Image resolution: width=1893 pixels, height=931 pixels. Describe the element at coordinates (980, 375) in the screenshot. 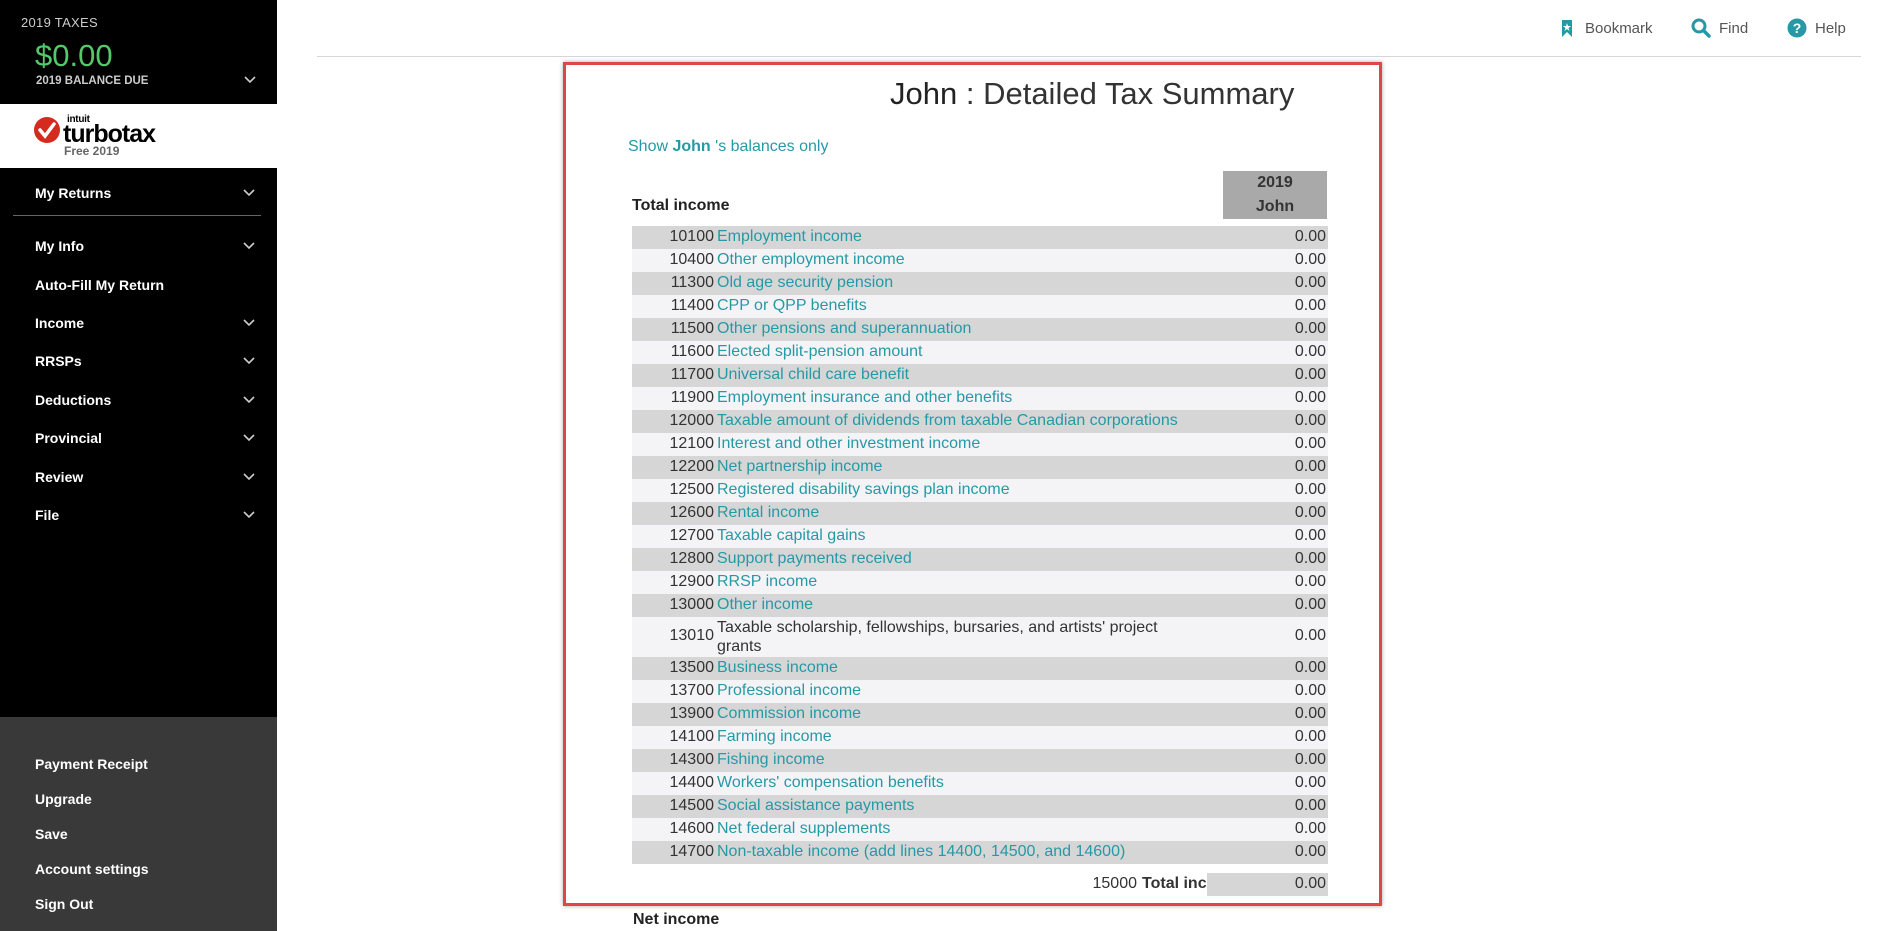

I see `table-row: 11700 Universal child care benefit 0.00` at that location.